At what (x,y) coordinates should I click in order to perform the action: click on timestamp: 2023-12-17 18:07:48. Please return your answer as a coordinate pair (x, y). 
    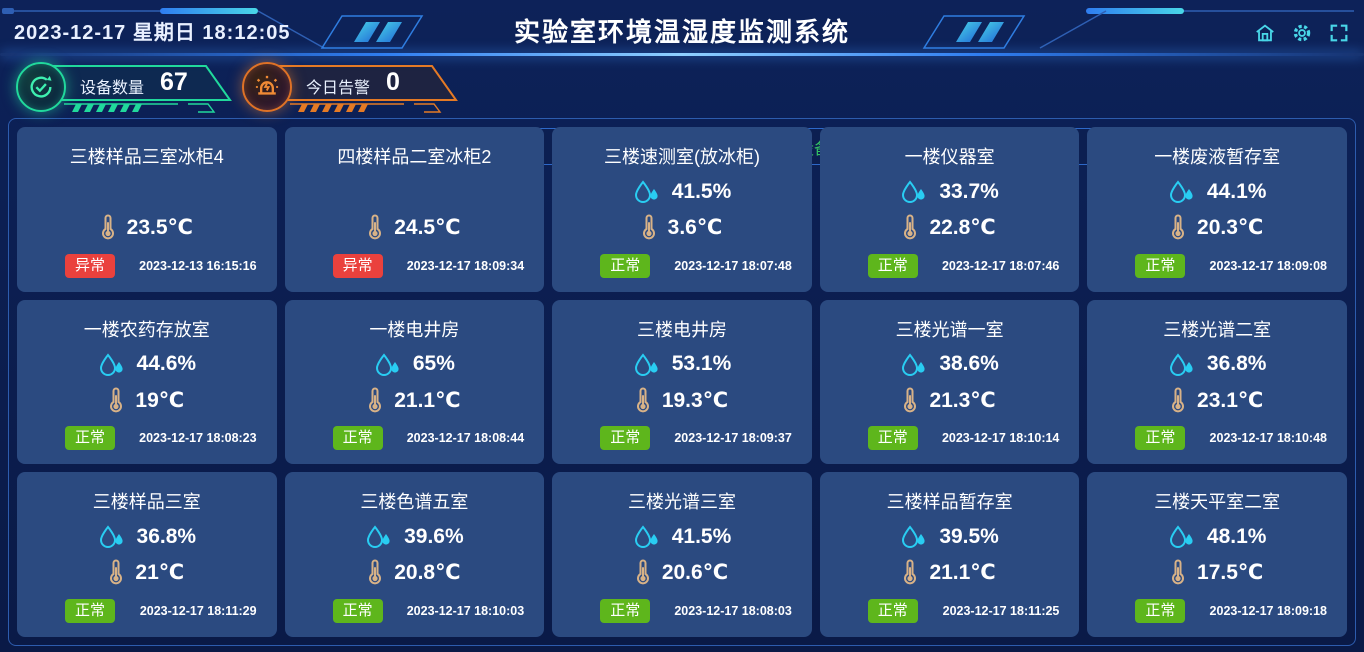
    Looking at the image, I should click on (733, 265).